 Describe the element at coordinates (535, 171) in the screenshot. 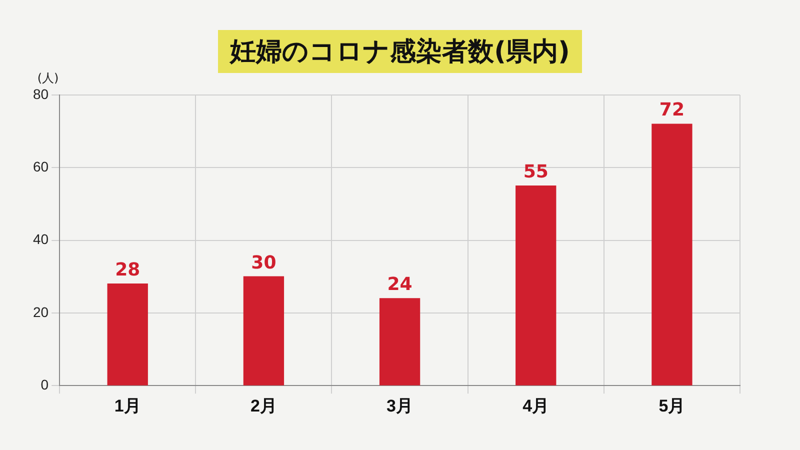

I see `data-label: 55` at that location.